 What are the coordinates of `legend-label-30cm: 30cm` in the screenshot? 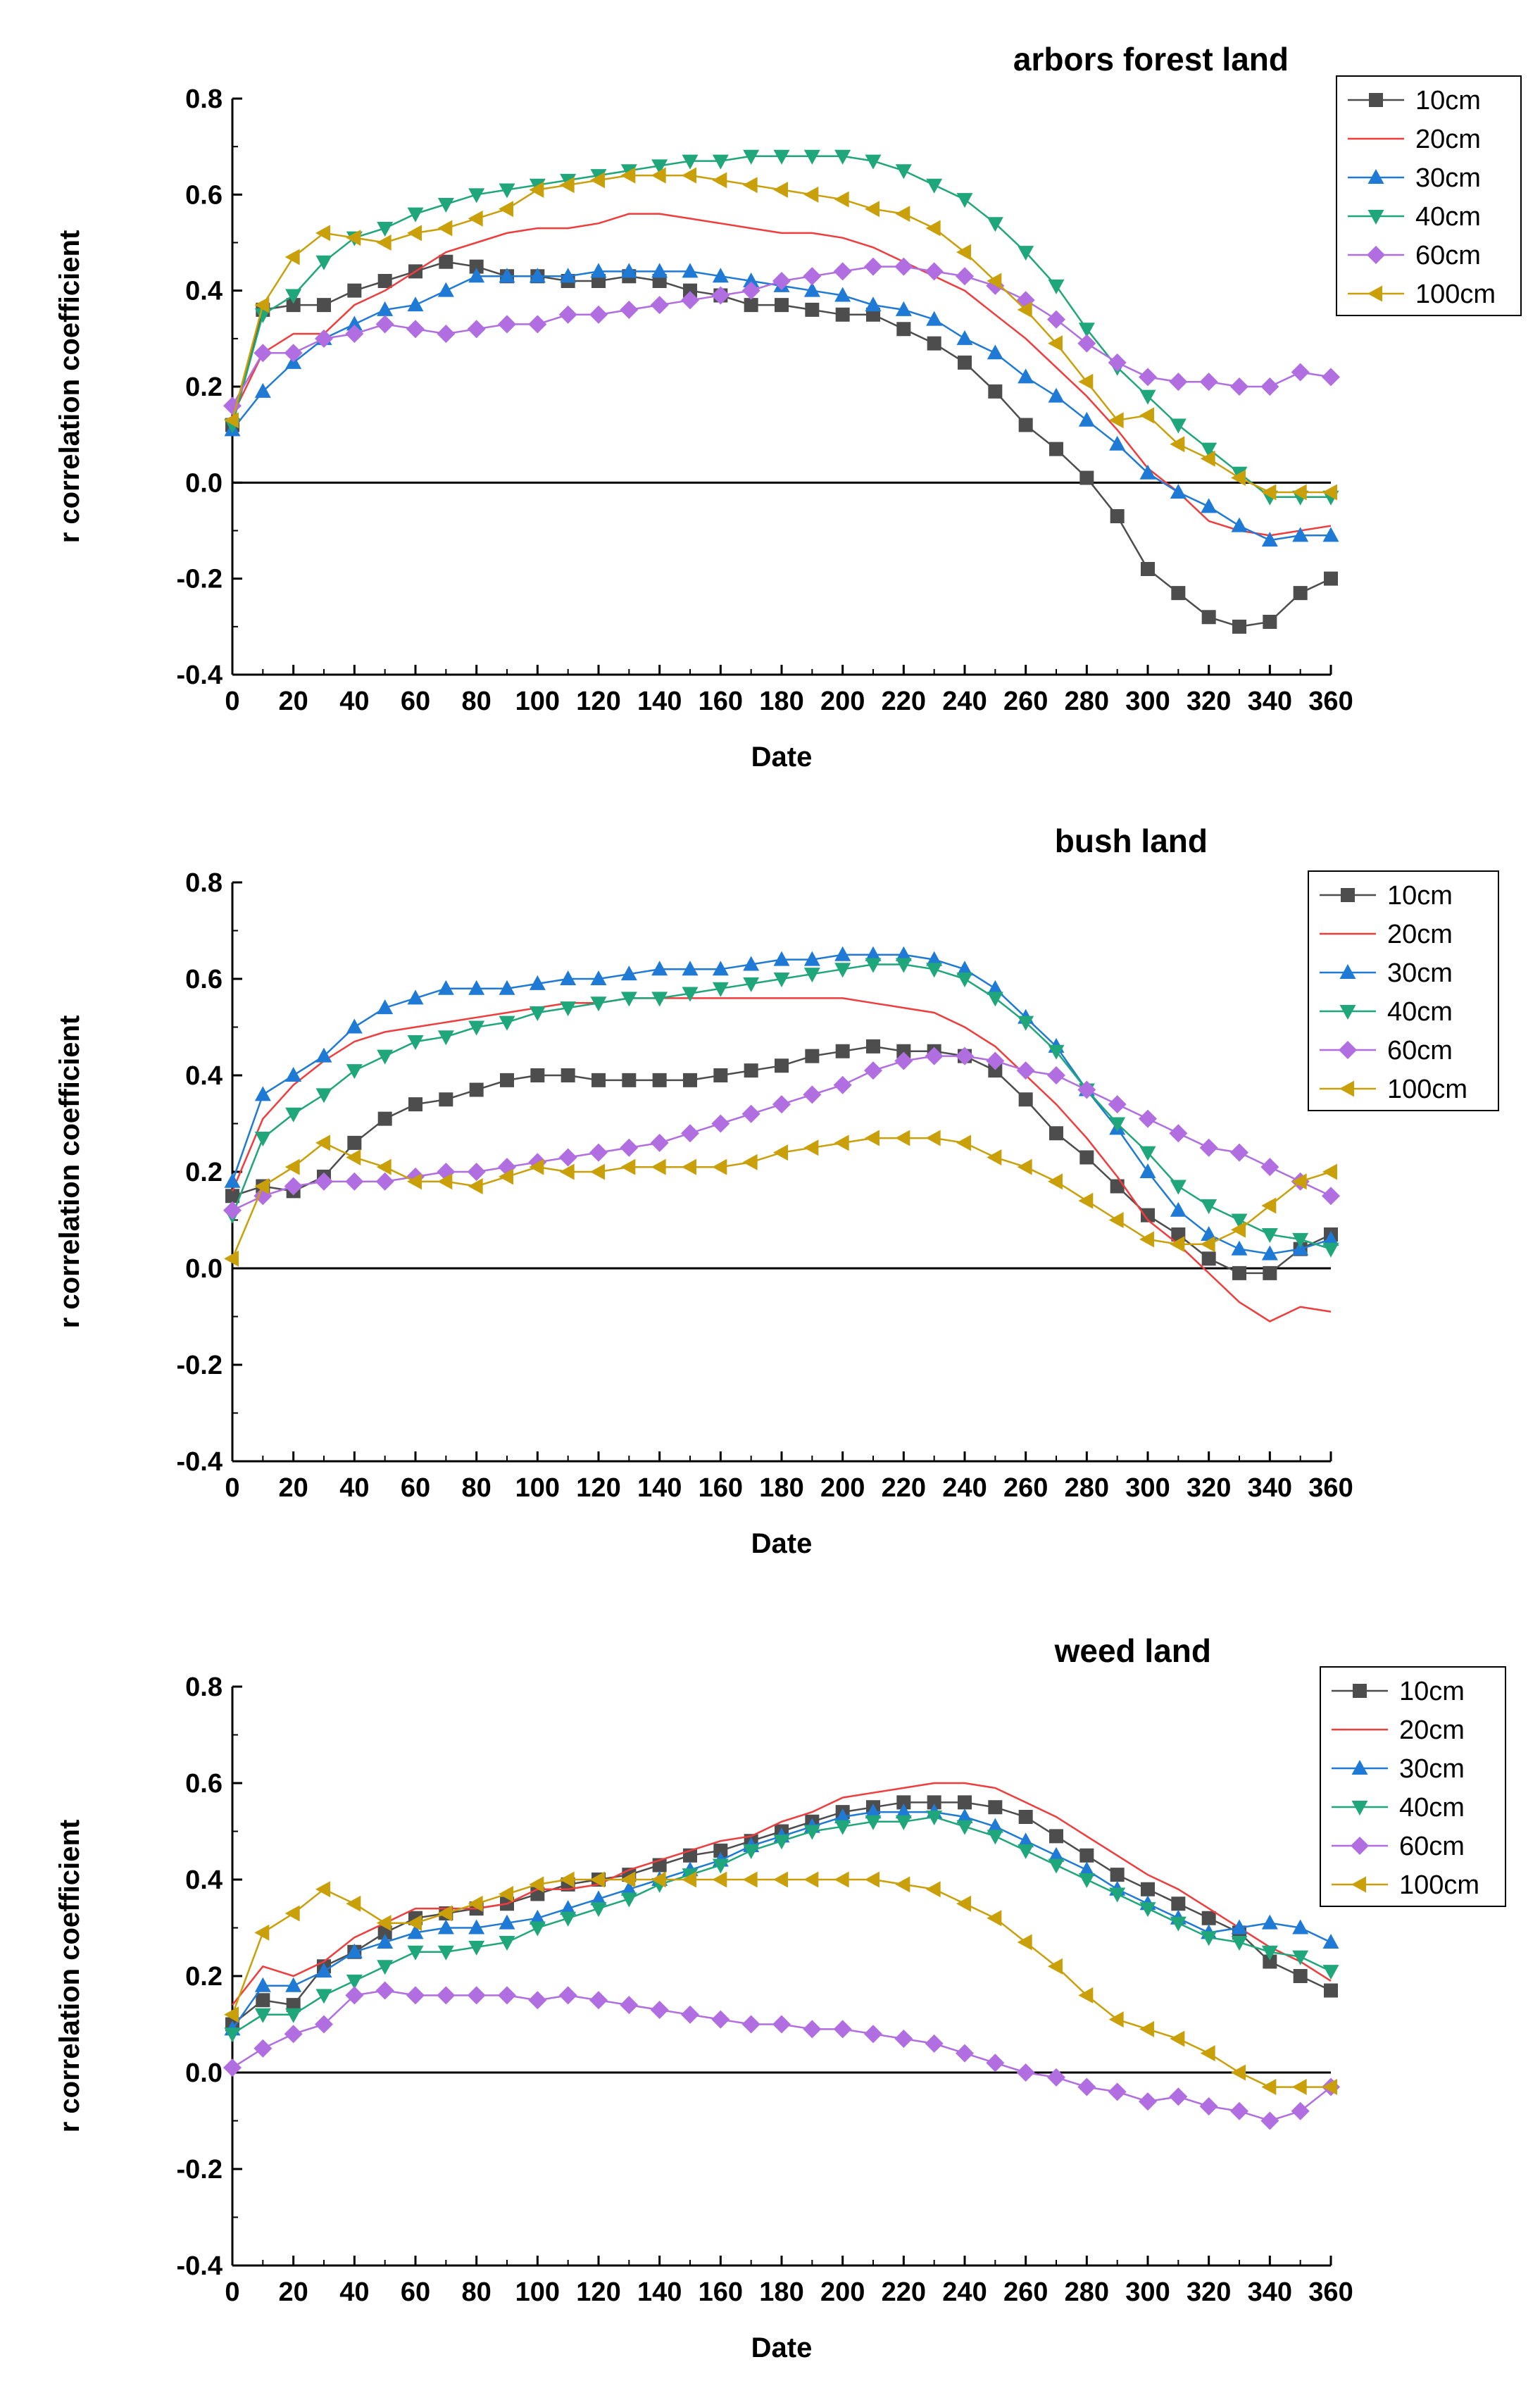 It's located at (1448, 178).